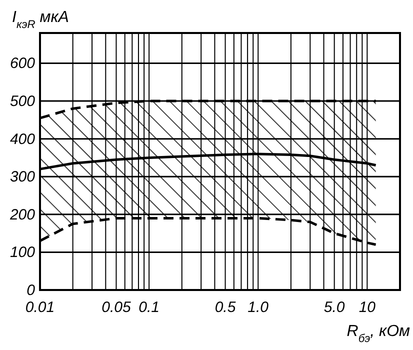  Describe the element at coordinates (40, 20) in the screenshot. I see `y-axis-title: I$_{кэR}$ мкА` at that location.